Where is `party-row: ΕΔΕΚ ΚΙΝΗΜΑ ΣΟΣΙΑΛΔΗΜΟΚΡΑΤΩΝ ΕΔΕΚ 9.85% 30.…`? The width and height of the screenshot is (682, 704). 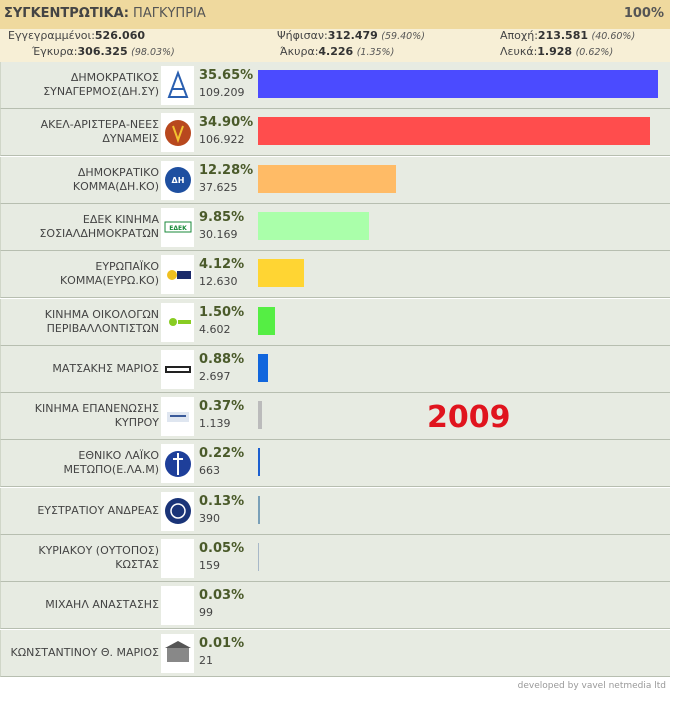 party-row: ΕΔΕΚ ΚΙΝΗΜΑ ΣΟΣΙΑΛΔΗΜΟΚΡΑΤΩΝ ΕΔΕΚ 9.85% 30.… is located at coordinates (335, 227).